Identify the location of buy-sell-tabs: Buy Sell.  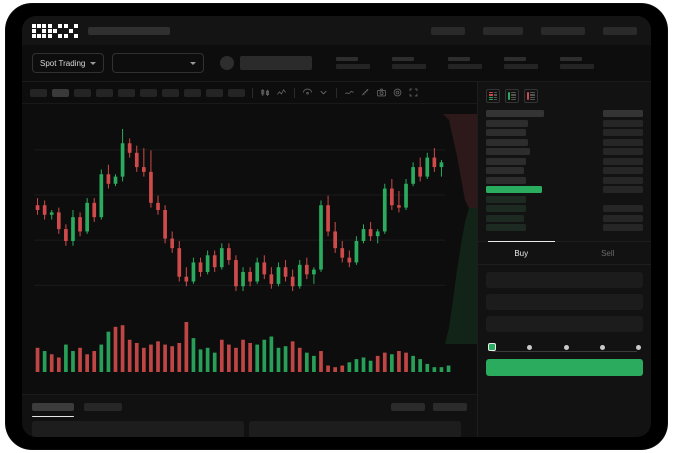
(565, 252).